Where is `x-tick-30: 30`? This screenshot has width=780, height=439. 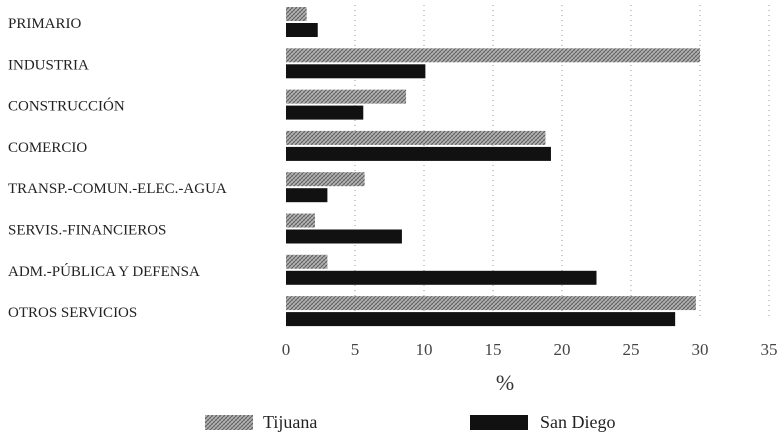 x-tick-30: 30 is located at coordinates (700, 349).